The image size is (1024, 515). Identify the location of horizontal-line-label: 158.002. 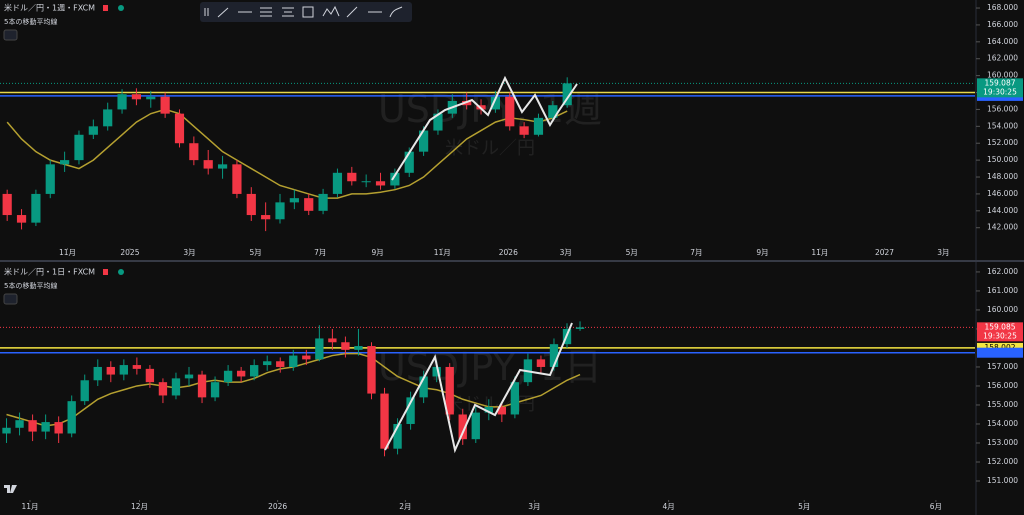
(999, 347).